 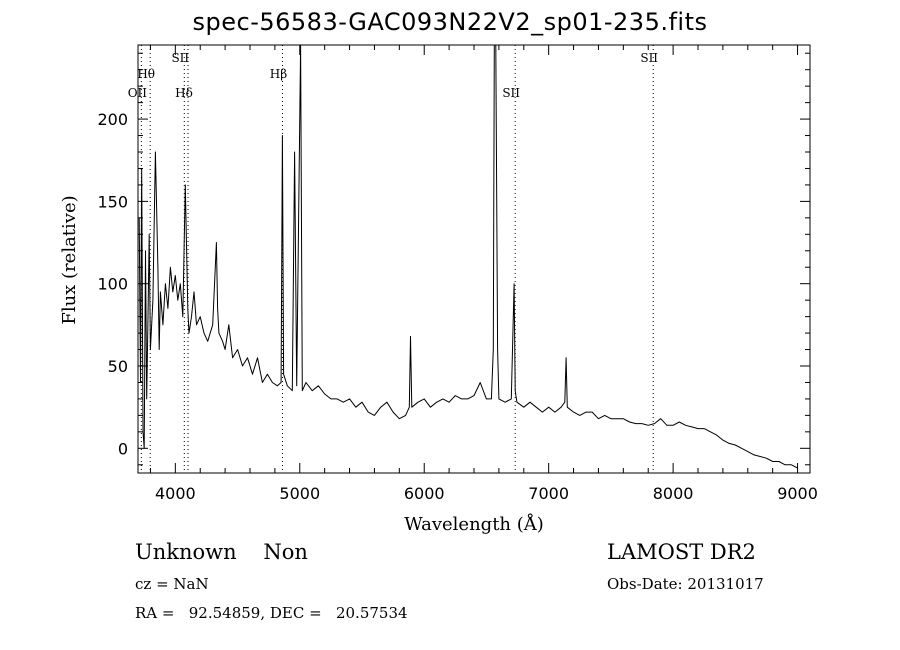 I want to click on x-tick-label: 7000, so click(x=548, y=493).